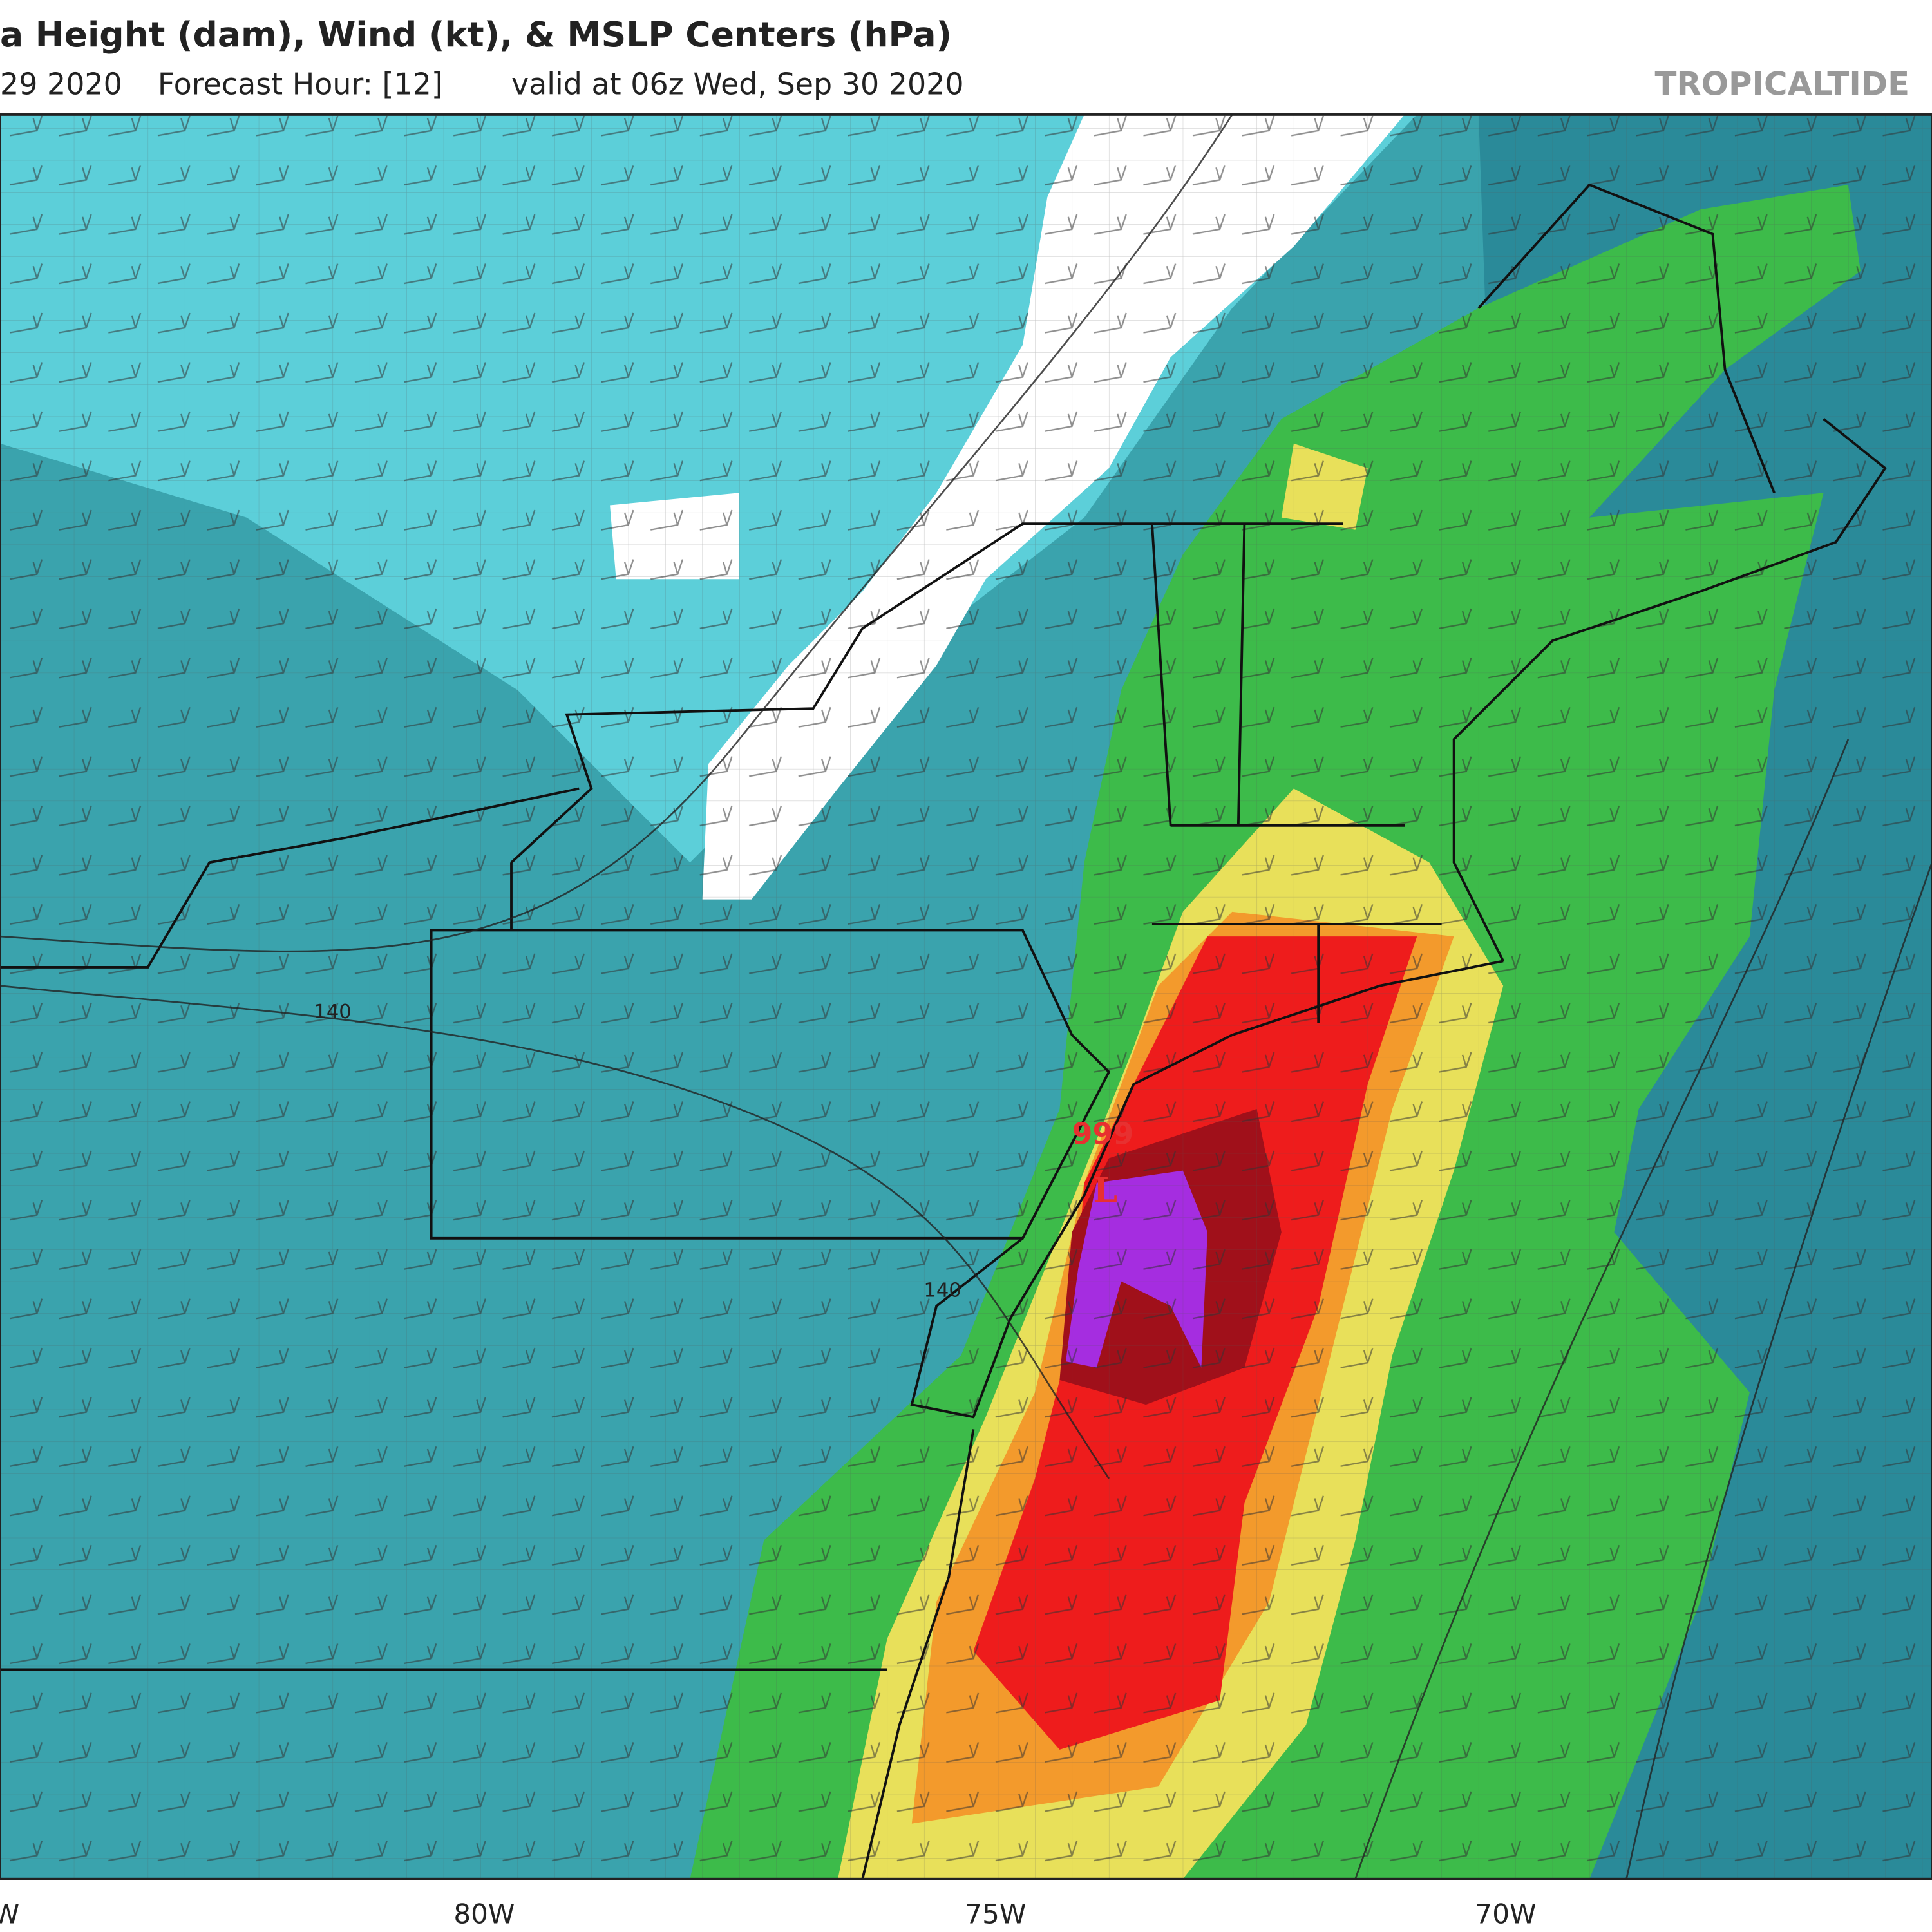  Describe the element at coordinates (738, 83) in the screenshot. I see `valid-time: valid at 06z Wed, Sep 30 2020` at that location.